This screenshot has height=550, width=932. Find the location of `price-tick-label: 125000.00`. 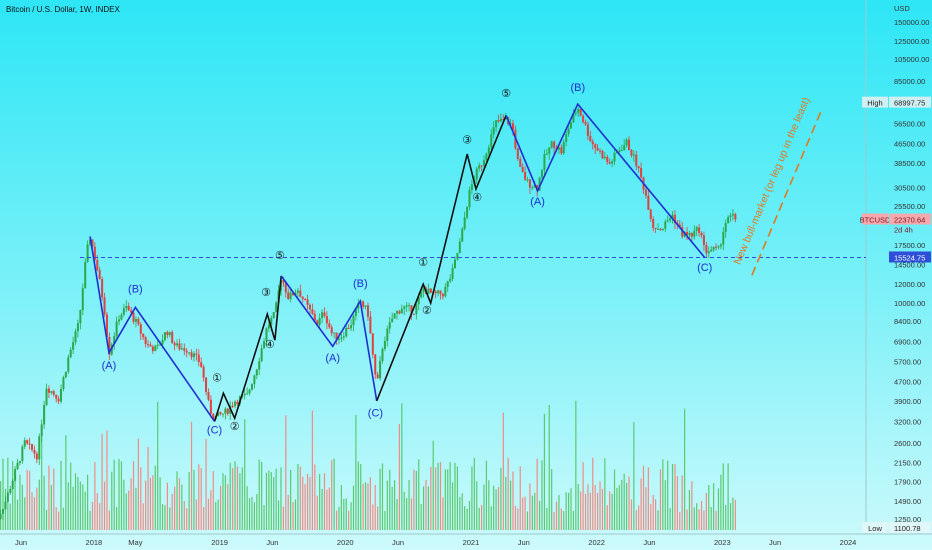

price-tick-label: 125000.00 is located at coordinates (911, 41).